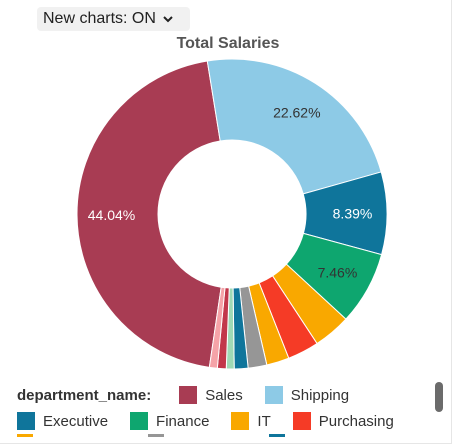 The height and width of the screenshot is (445, 453). Describe the element at coordinates (216, 421) in the screenshot. I see `legend-row-2: Executive Finance IT Purchasing` at that location.